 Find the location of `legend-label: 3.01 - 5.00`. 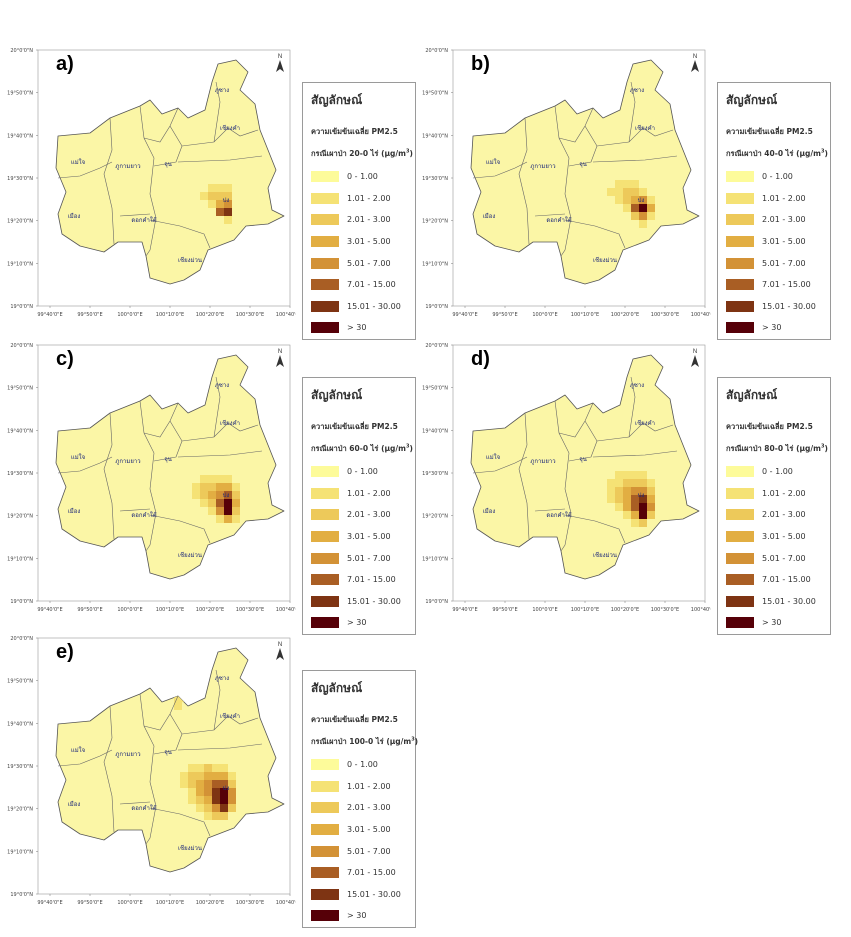

legend-label: 3.01 - 5.00 is located at coordinates (784, 537).